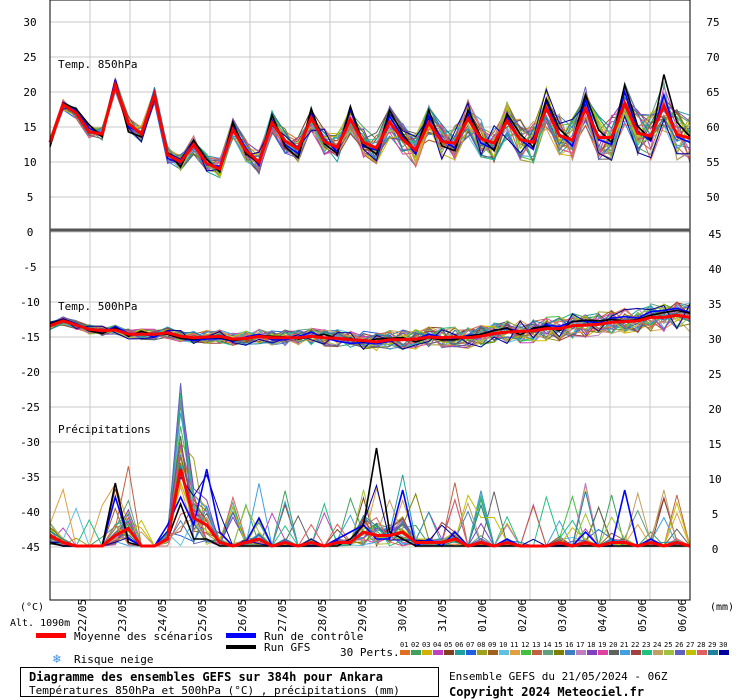 The width and height of the screenshot is (740, 700). I want to click on copyright: Copyright 2024 Meteociel.fr, so click(547, 692).